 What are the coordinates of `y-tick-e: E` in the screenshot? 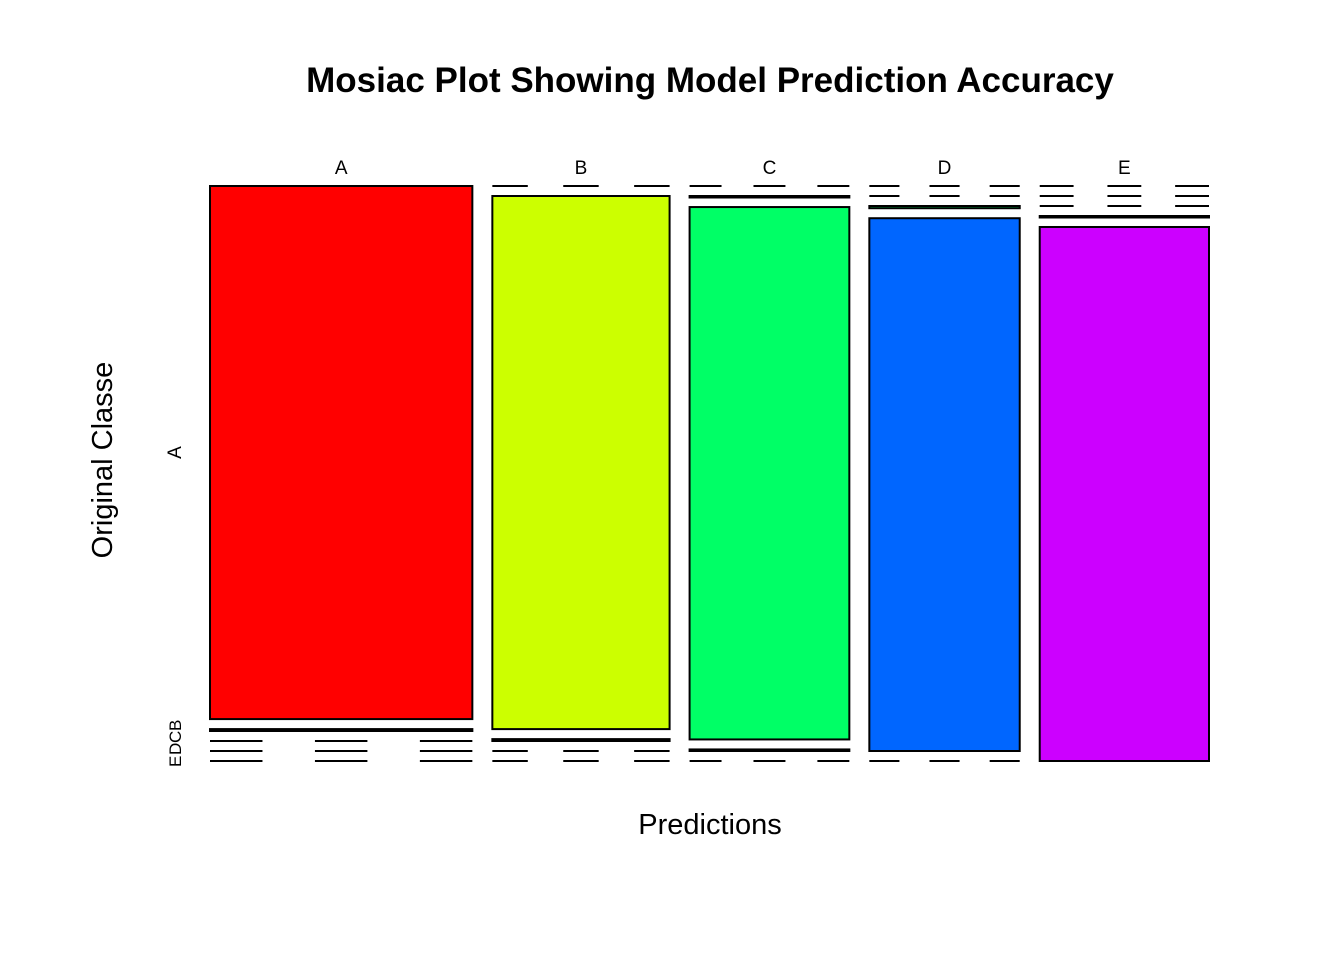 It's located at (175, 761).